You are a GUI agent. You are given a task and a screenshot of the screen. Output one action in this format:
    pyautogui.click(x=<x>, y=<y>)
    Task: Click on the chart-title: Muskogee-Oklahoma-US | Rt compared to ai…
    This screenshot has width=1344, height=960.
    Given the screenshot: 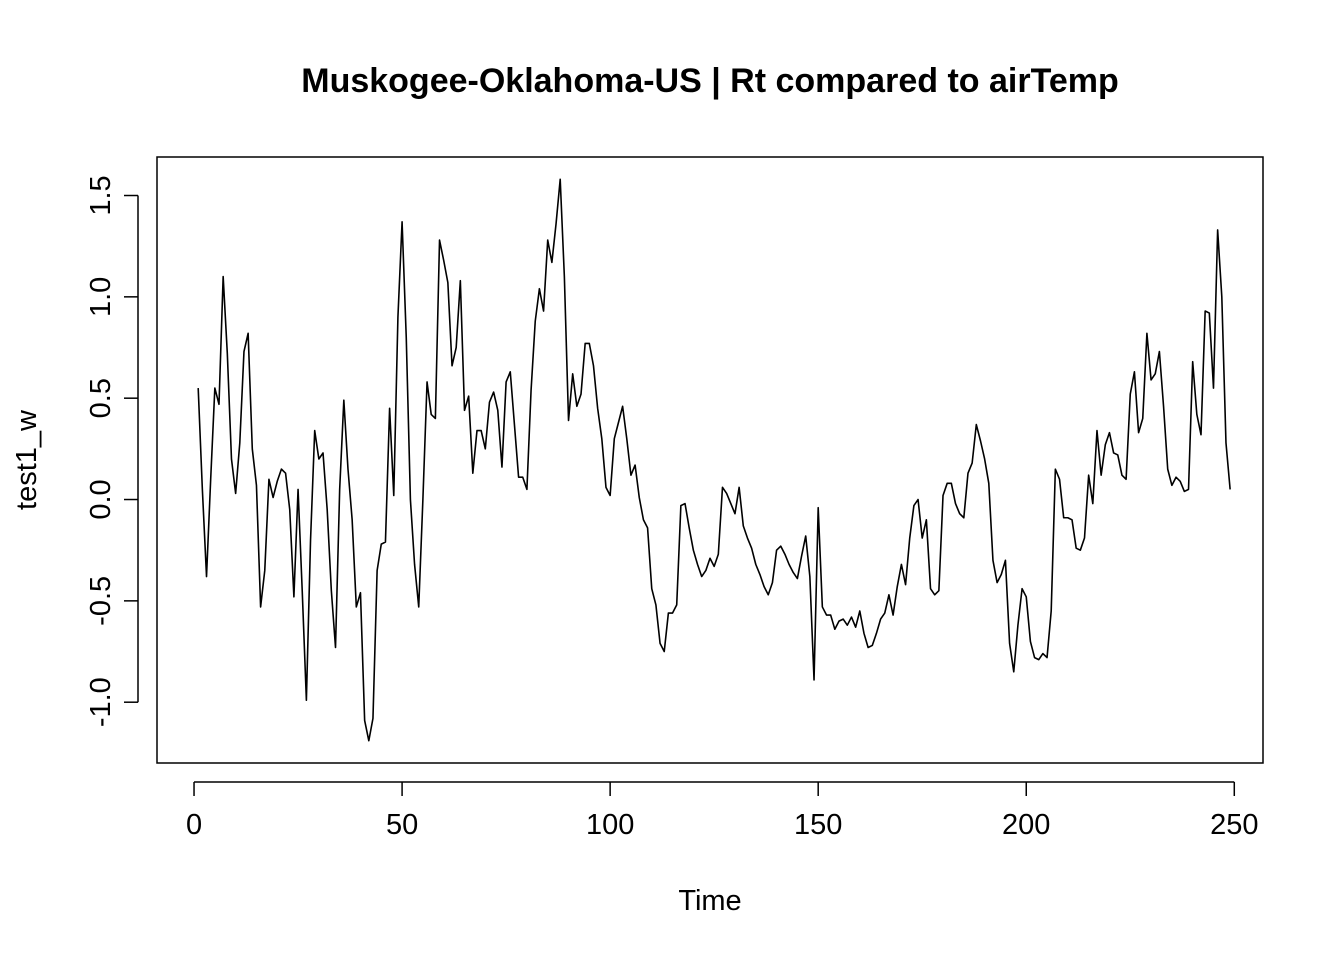 What is the action you would take?
    pyautogui.click(x=709, y=81)
    